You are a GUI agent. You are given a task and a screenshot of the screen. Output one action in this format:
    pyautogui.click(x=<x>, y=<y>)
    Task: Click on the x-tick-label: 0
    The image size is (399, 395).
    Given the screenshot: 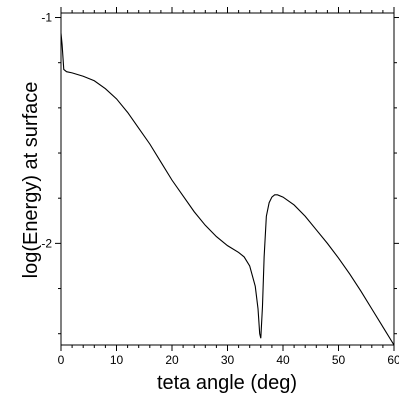 What is the action you would take?
    pyautogui.click(x=61, y=360)
    